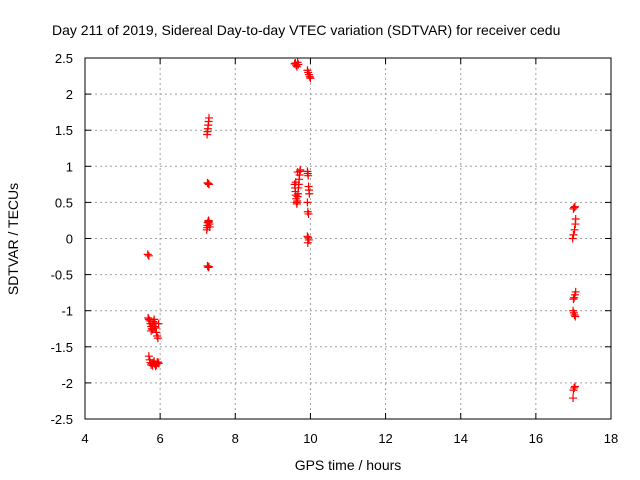 The width and height of the screenshot is (640, 480). I want to click on x-tick-label: 16, so click(536, 438).